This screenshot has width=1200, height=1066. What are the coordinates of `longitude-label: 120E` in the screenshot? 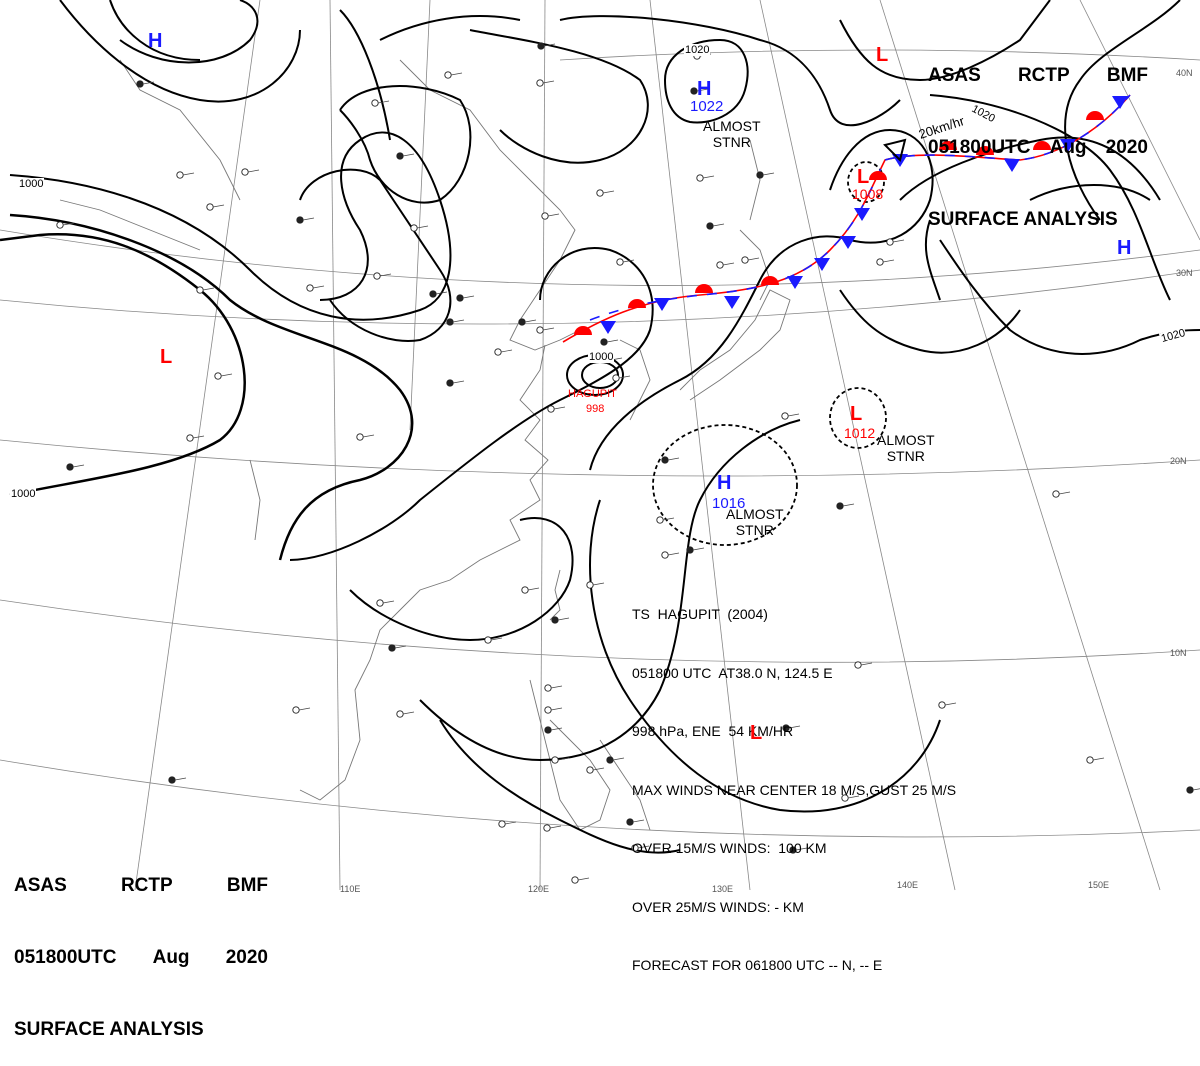 It's located at (539, 889).